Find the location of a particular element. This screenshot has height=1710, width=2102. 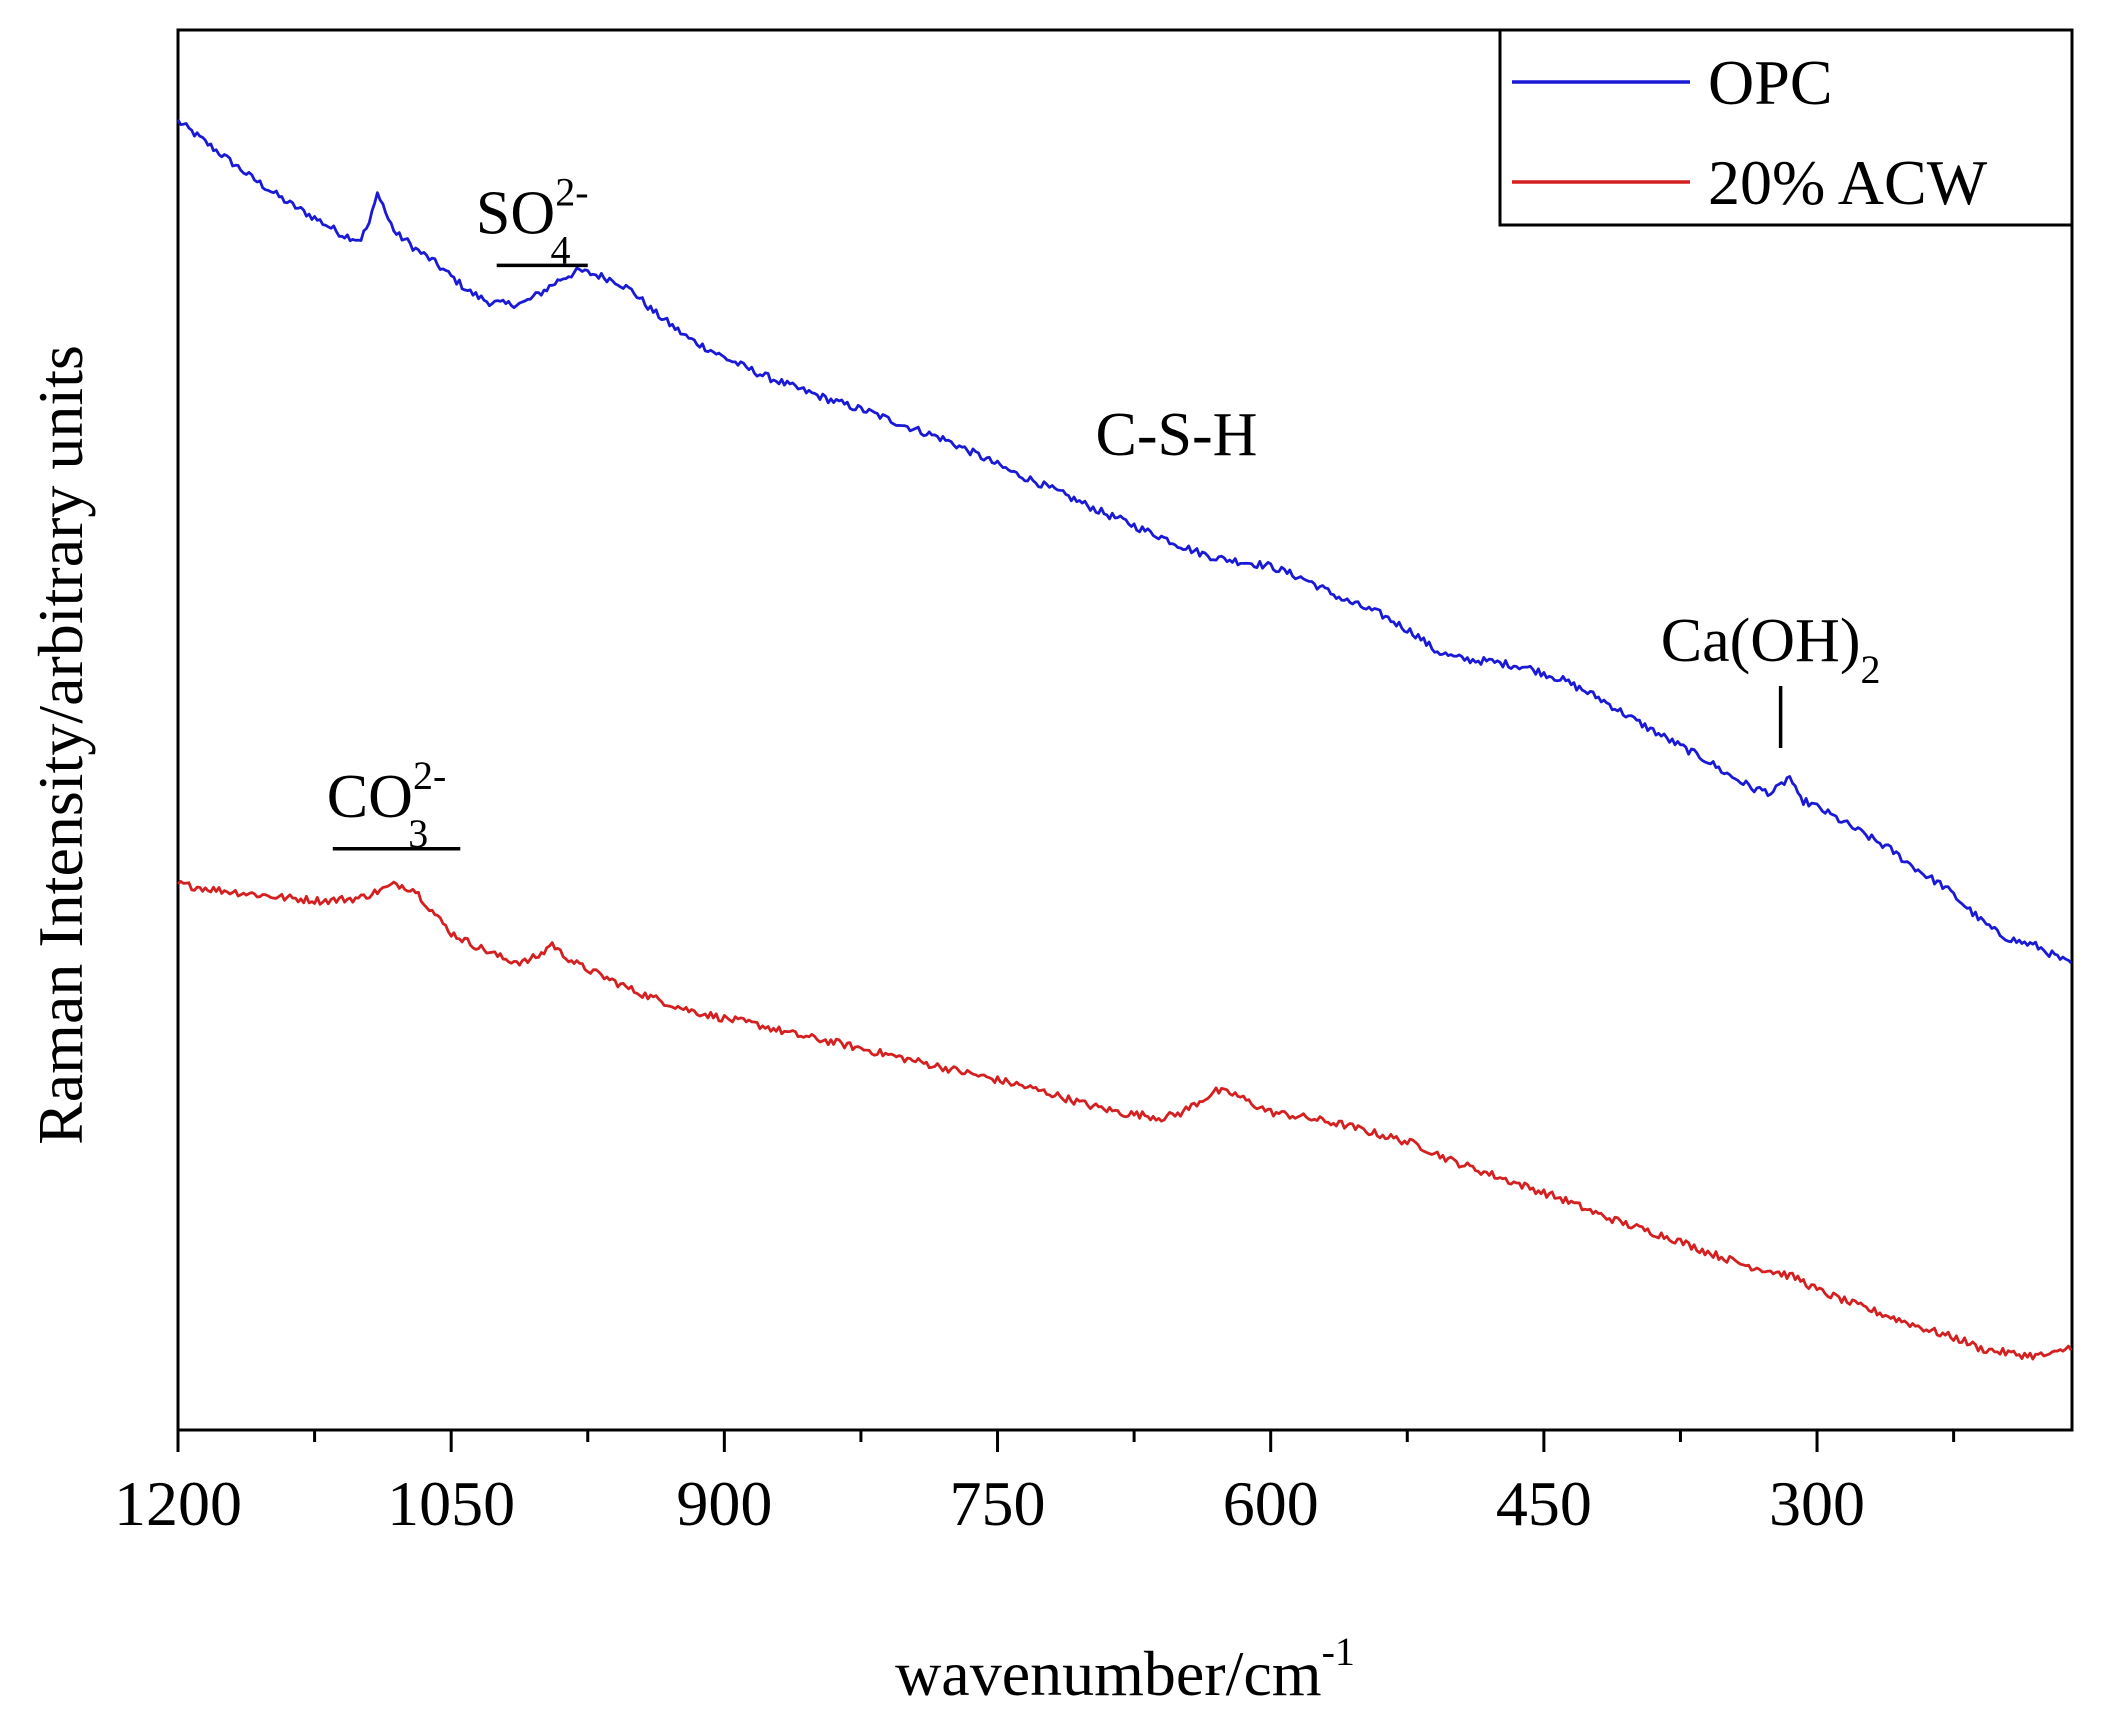

legend: OPC 20% ACW is located at coordinates (1786, 127).